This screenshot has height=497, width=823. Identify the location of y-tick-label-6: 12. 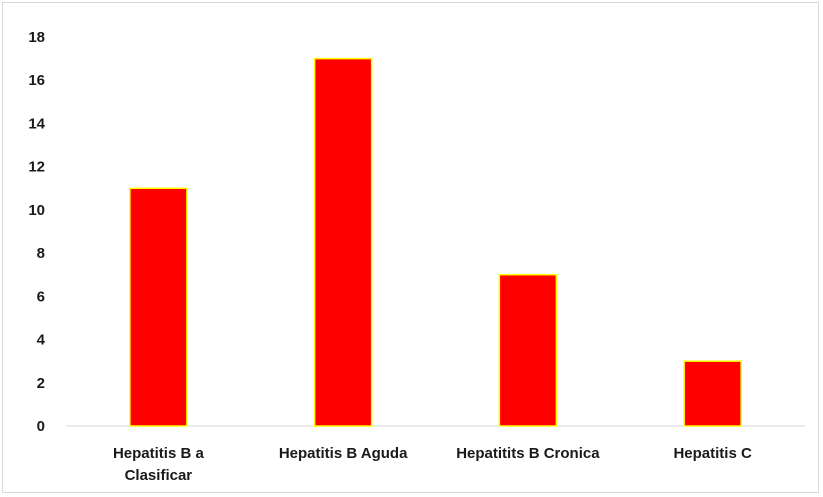
(36, 167).